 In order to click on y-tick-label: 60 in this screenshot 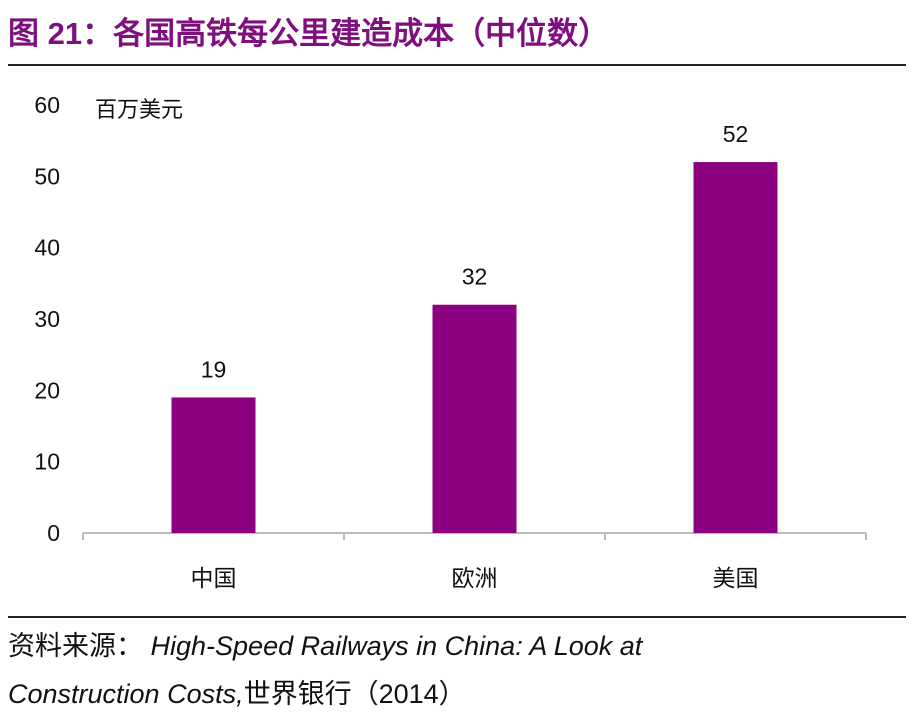, I will do `click(47, 105)`.